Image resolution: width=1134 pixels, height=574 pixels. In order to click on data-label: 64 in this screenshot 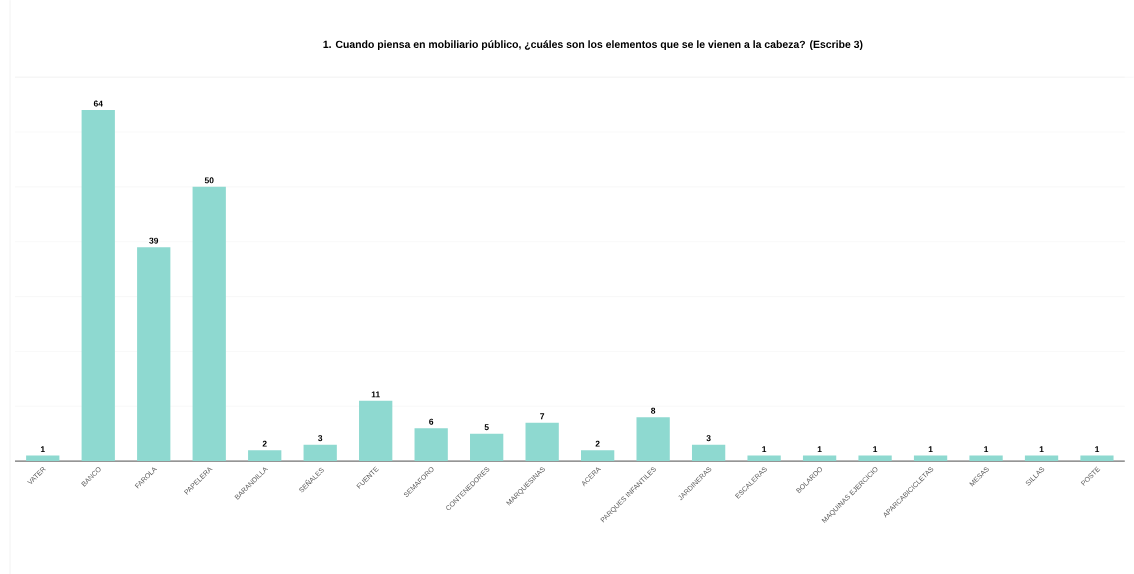, I will do `click(98, 103)`.